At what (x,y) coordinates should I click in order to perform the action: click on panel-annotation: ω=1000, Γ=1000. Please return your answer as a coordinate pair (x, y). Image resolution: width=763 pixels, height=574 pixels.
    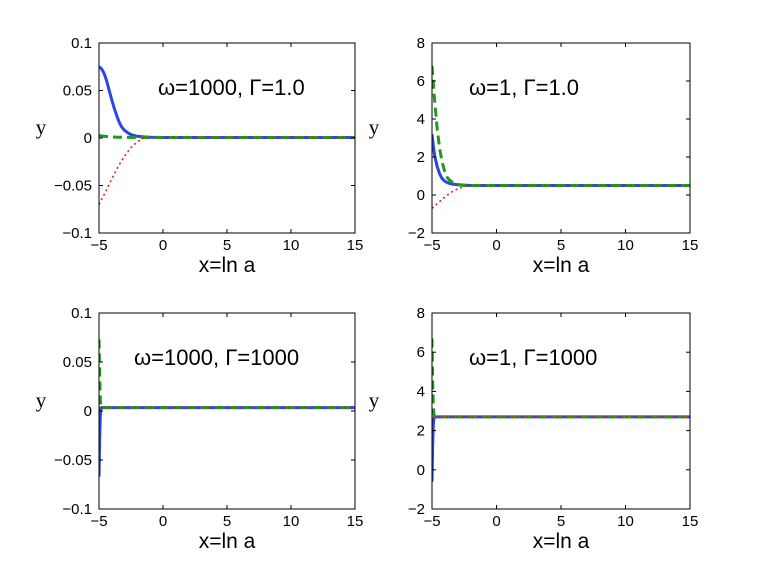
    Looking at the image, I should click on (216, 357).